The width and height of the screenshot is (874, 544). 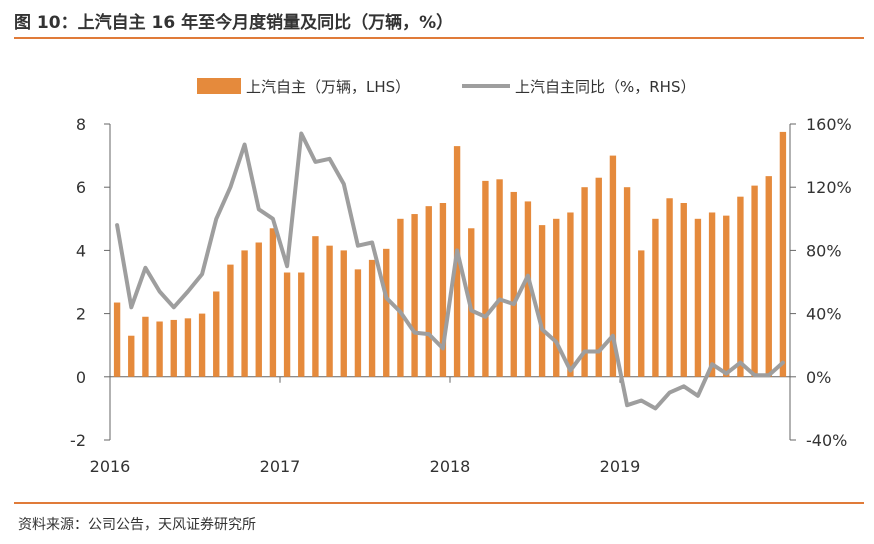 What do you see at coordinates (110, 466) in the screenshot?
I see `x-tick-label: 2016` at bounding box center [110, 466].